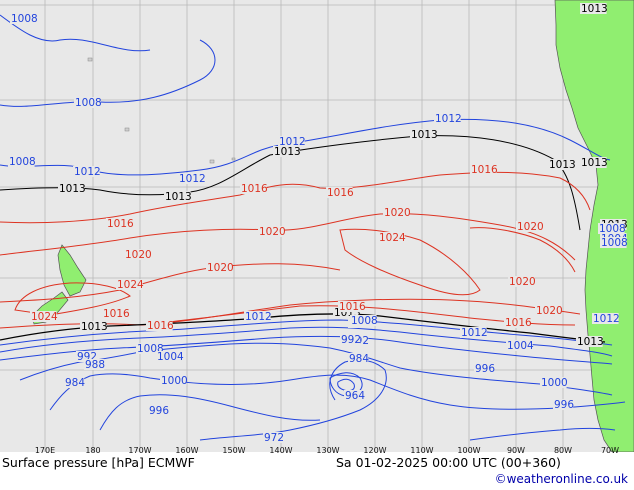 This screenshot has width=634, height=490. I want to click on map-title: Surface pressure [hPa] ECMWF, so click(98, 462).